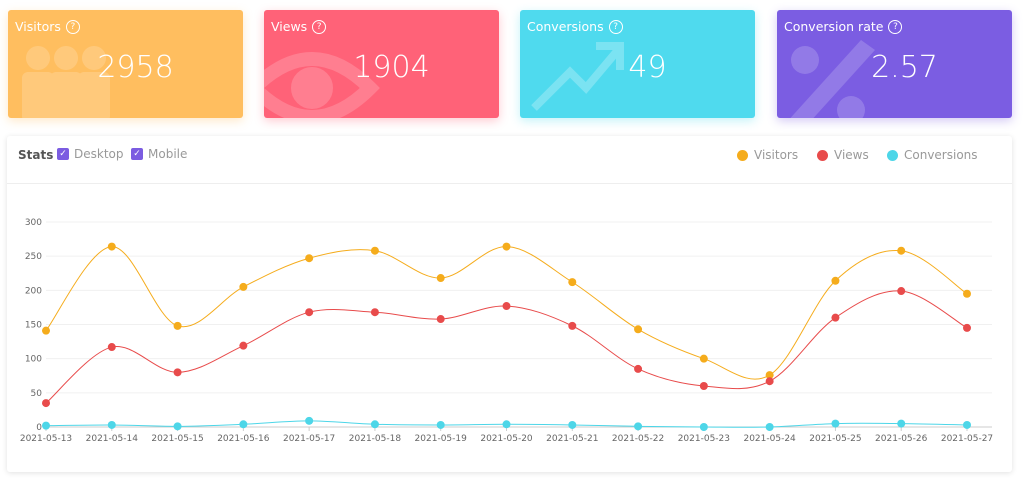 Image resolution: width=1024 pixels, height=479 pixels. What do you see at coordinates (506, 439) in the screenshot?
I see `x-tick-label: 2021-05-20` at bounding box center [506, 439].